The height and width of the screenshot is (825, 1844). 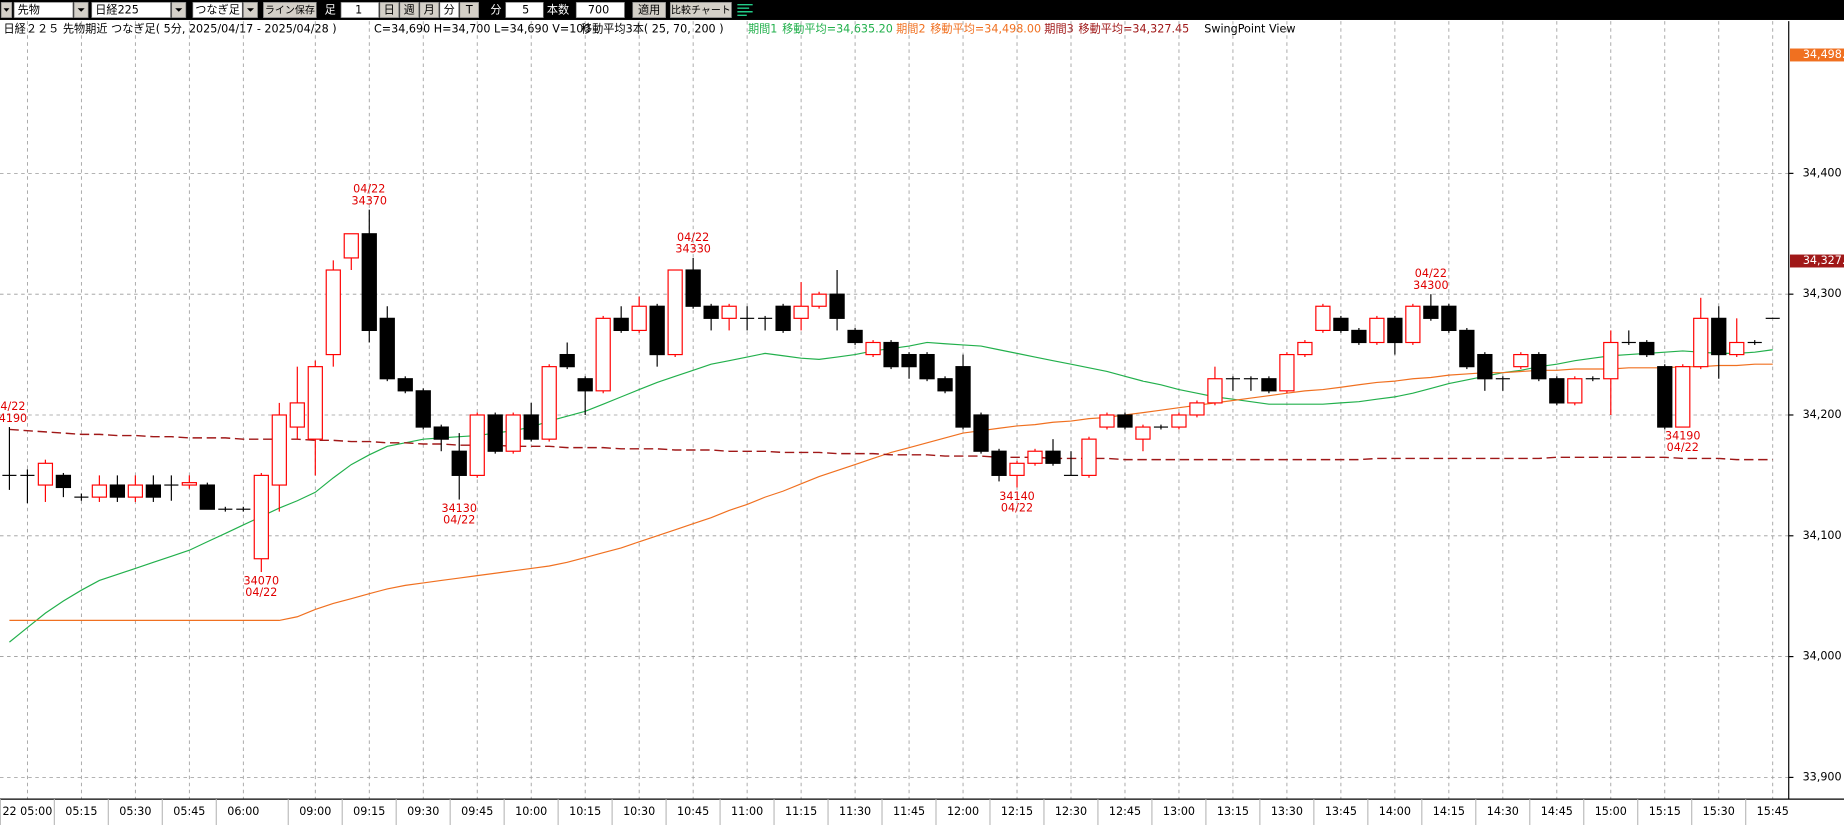 What do you see at coordinates (891, 444) in the screenshot?
I see `moving-average` at bounding box center [891, 444].